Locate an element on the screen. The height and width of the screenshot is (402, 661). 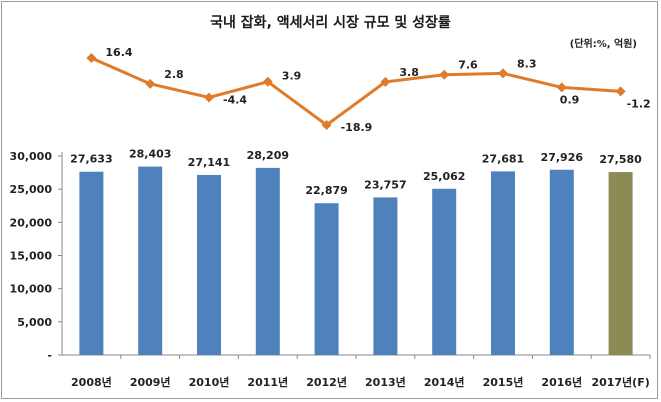
x-tick-label: 2010년 is located at coordinates (209, 382).